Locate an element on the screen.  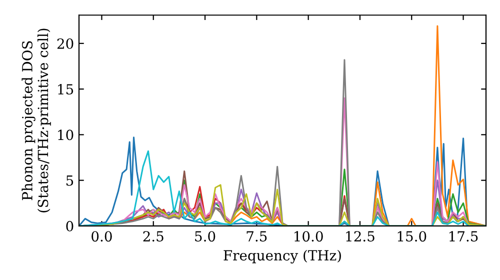
x-tick-label: 15.0 is located at coordinates (412, 236).